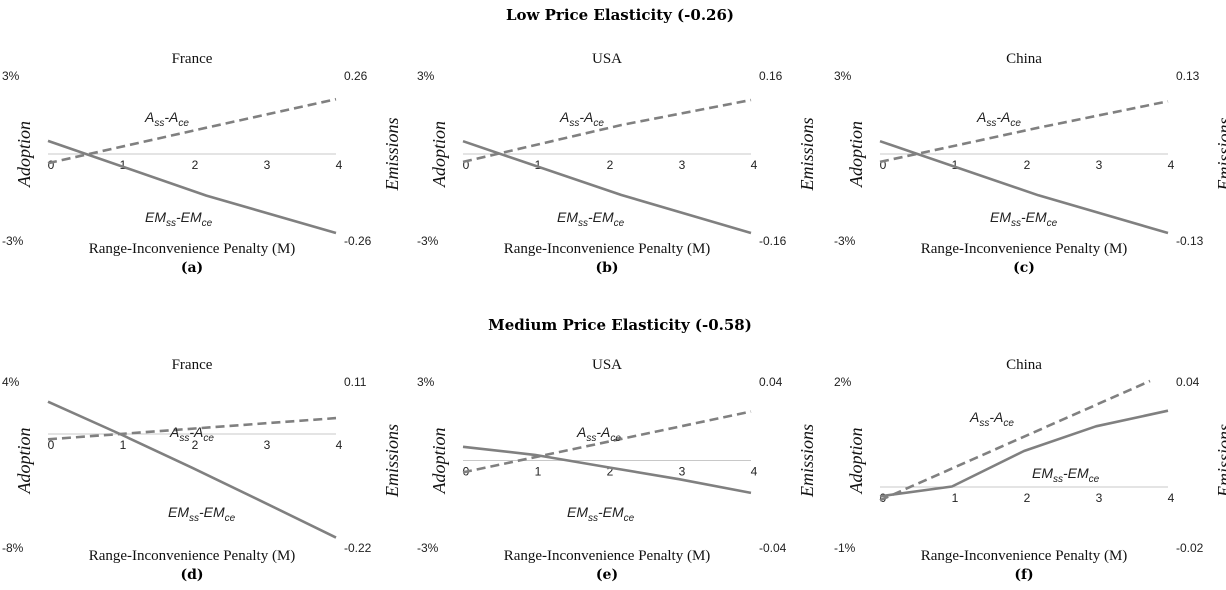 Image resolution: width=1226 pixels, height=590 pixels. I want to click on panel-letter: (b), so click(606, 268).